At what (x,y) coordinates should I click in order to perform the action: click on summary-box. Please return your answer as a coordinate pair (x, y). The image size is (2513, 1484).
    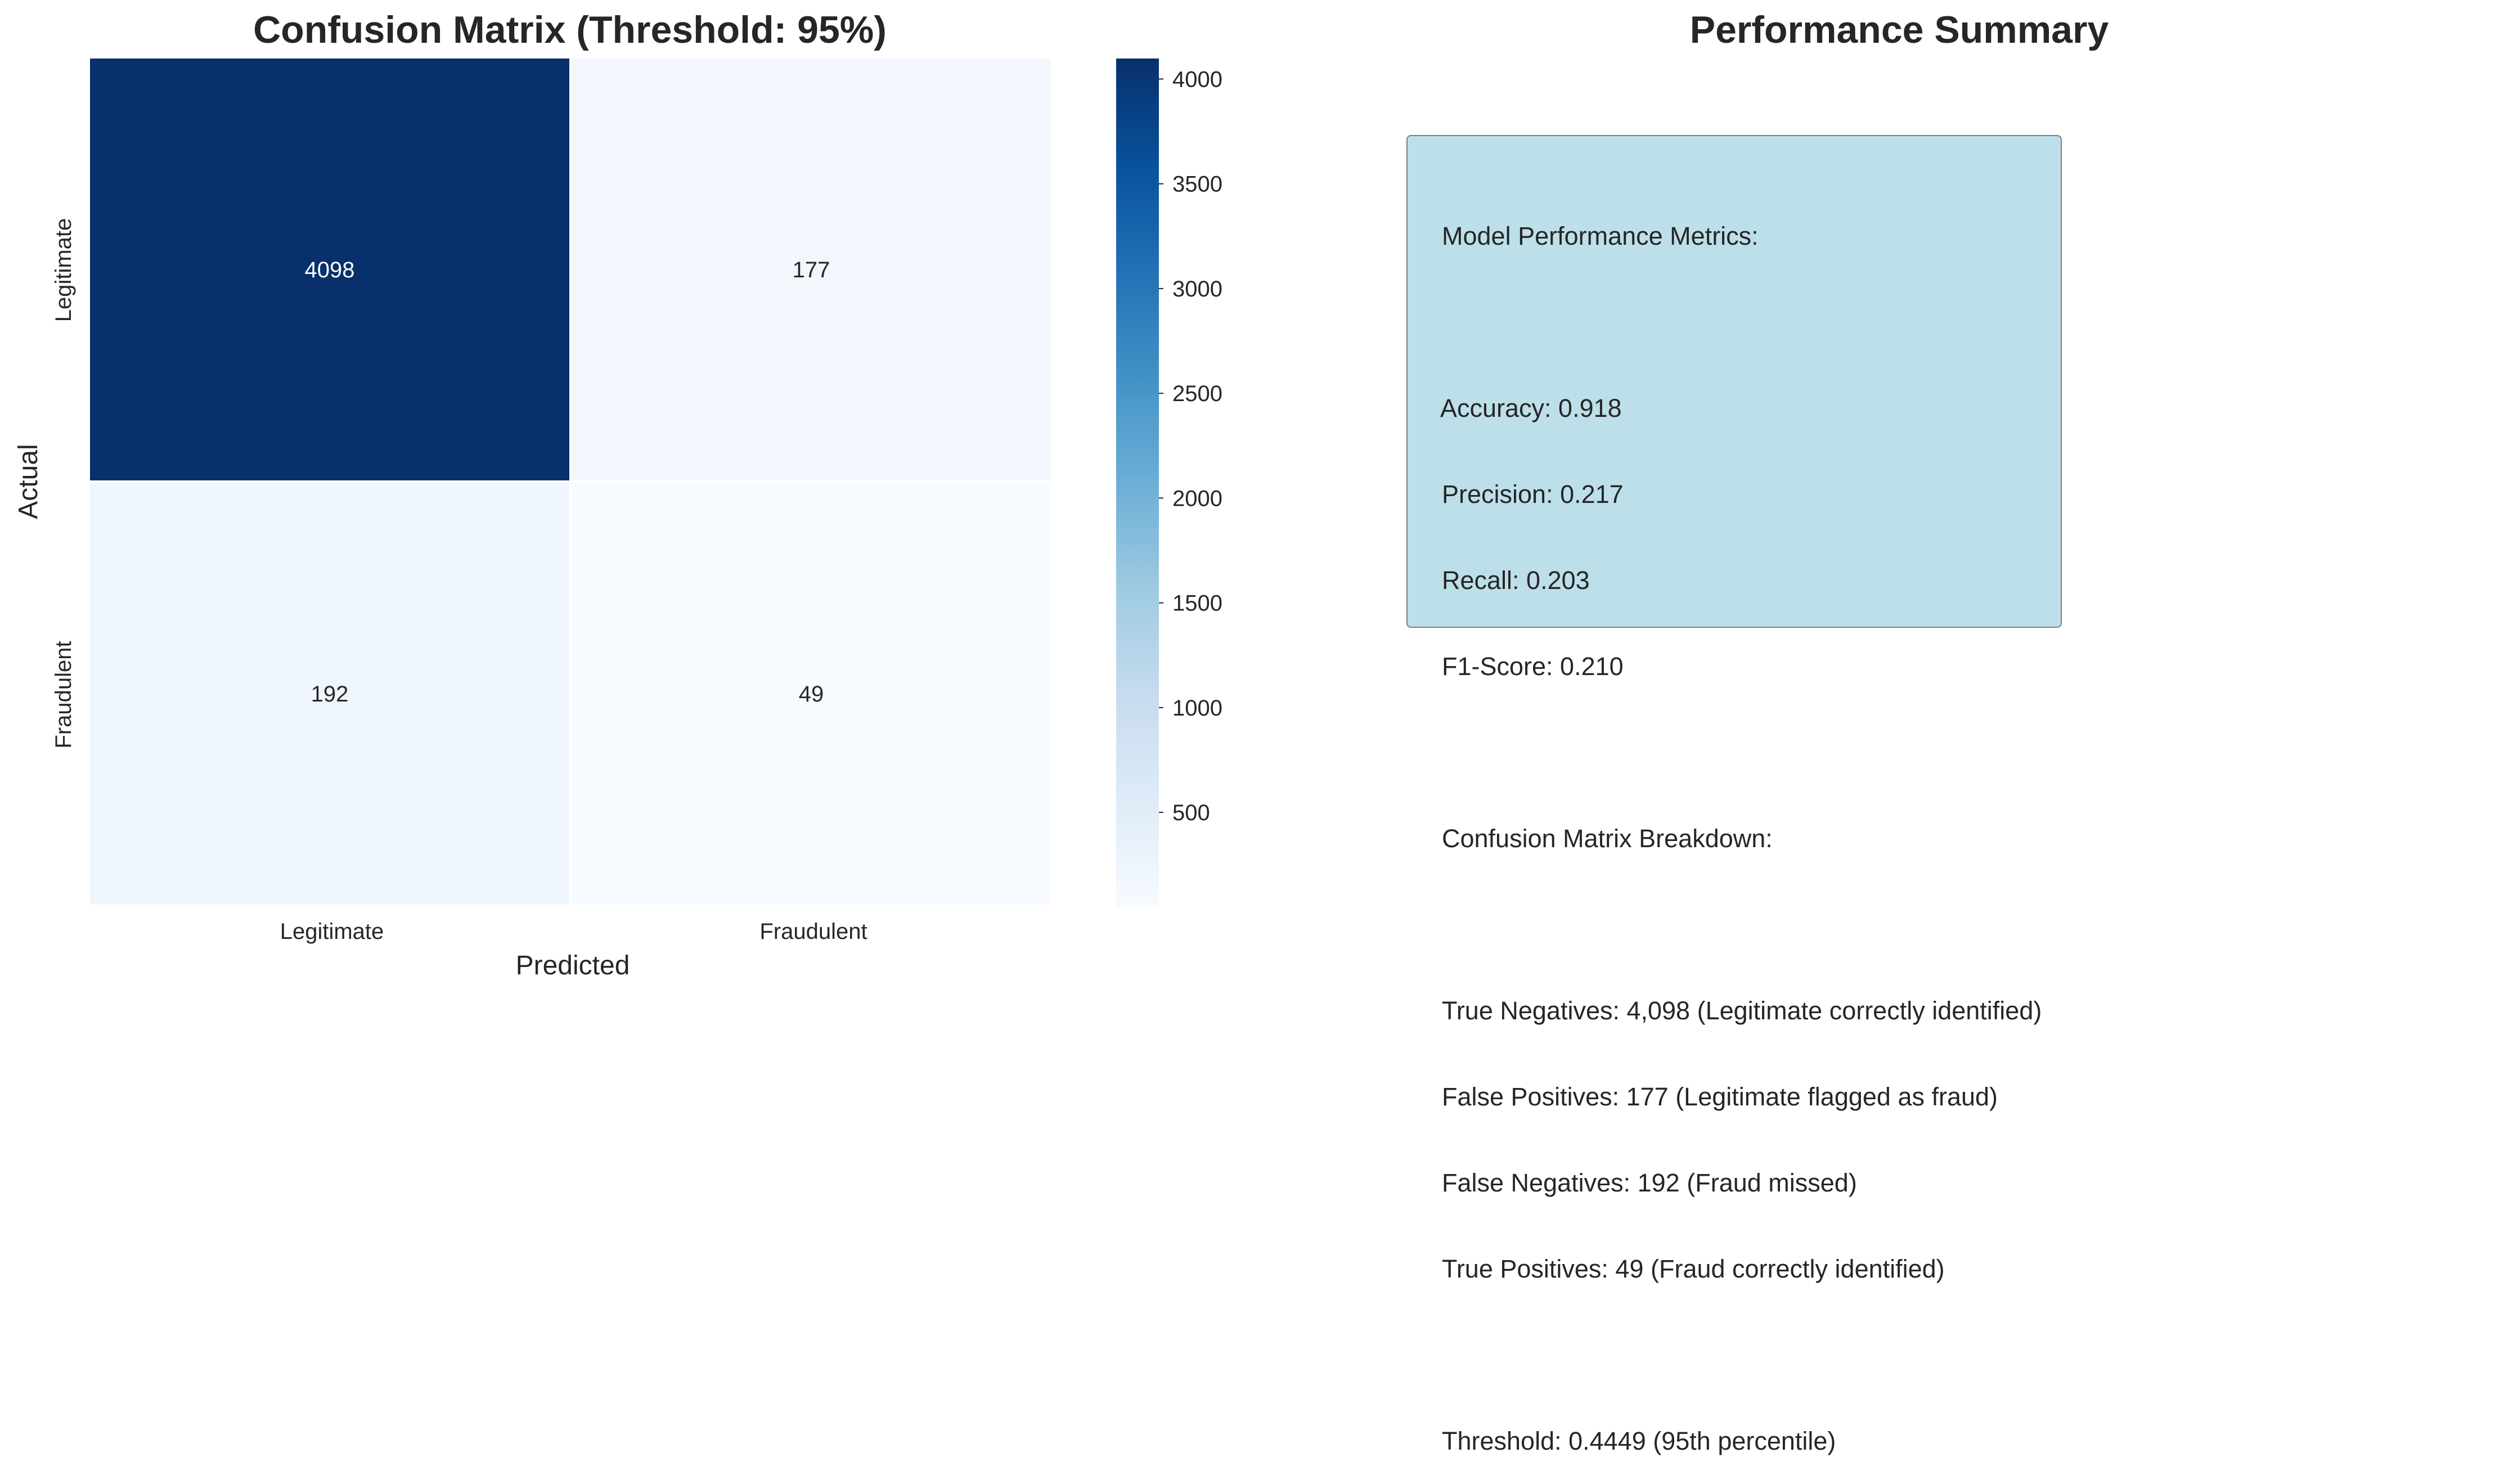
    Looking at the image, I should click on (1734, 381).